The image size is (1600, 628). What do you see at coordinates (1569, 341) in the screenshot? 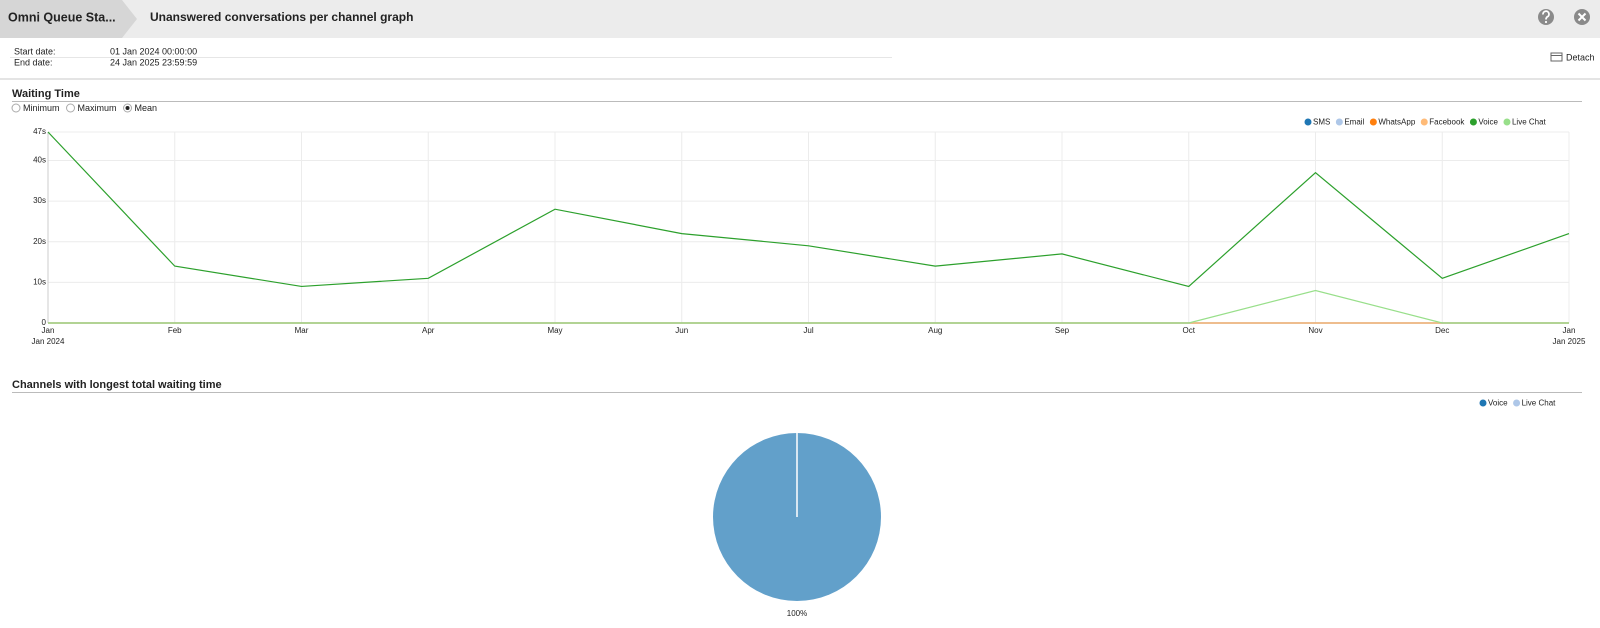
I see `x-year-label: Jan 2025` at bounding box center [1569, 341].